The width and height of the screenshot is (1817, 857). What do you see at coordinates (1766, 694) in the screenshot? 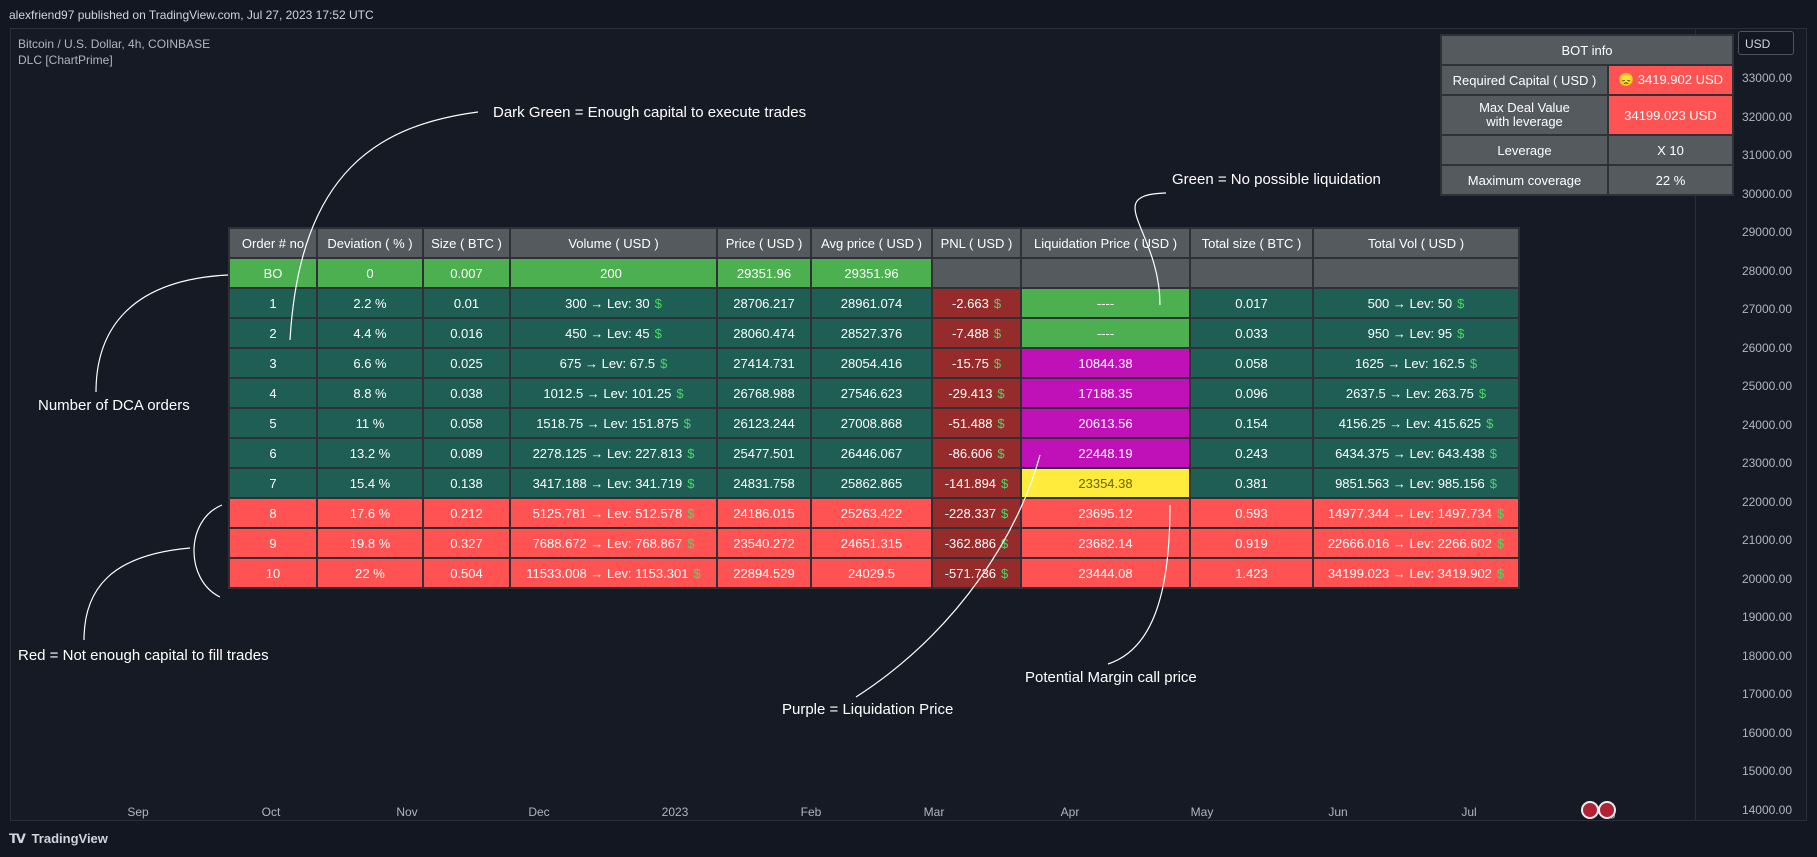
I see `price-tick: 17000.00` at bounding box center [1766, 694].